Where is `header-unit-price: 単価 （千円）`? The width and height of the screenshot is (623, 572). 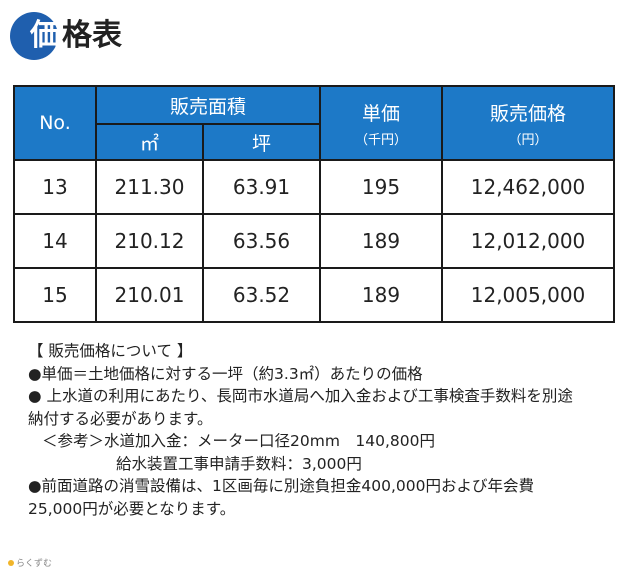
header-unit-price: 単価 （千円） is located at coordinates (381, 123).